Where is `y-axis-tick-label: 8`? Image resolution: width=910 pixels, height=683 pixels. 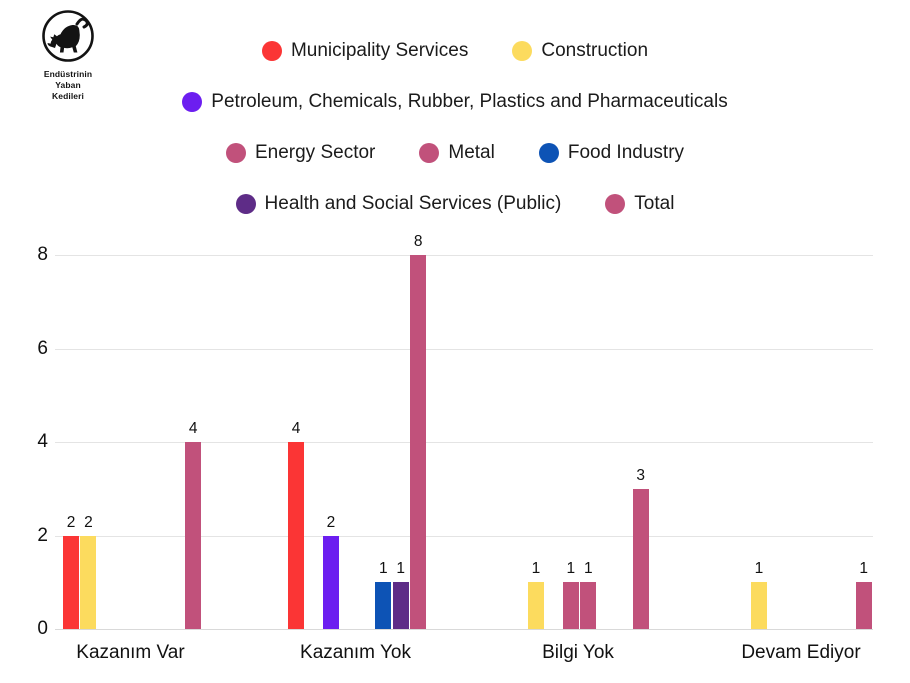 y-axis-tick-label: 8 is located at coordinates (42, 254).